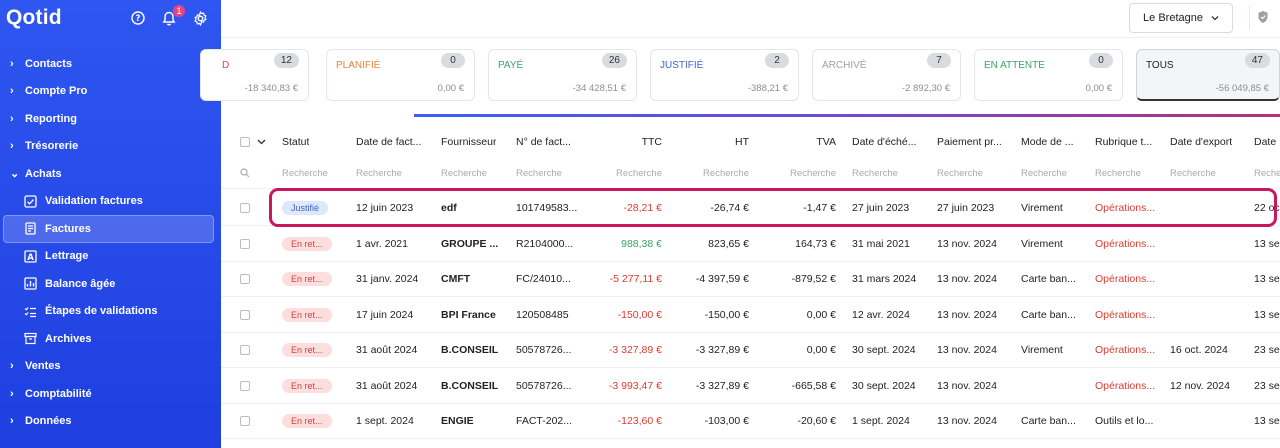 The image size is (1280, 448). Describe the element at coordinates (110, 367) in the screenshot. I see `sidebar-item-ventes: › Ventes` at that location.